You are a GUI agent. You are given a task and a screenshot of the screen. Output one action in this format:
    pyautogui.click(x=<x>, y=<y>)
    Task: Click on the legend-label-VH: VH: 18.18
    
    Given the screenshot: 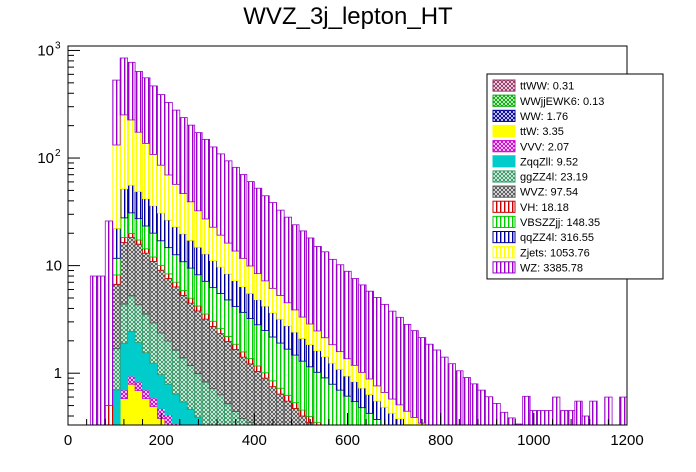 What is the action you would take?
    pyautogui.click(x=544, y=208)
    